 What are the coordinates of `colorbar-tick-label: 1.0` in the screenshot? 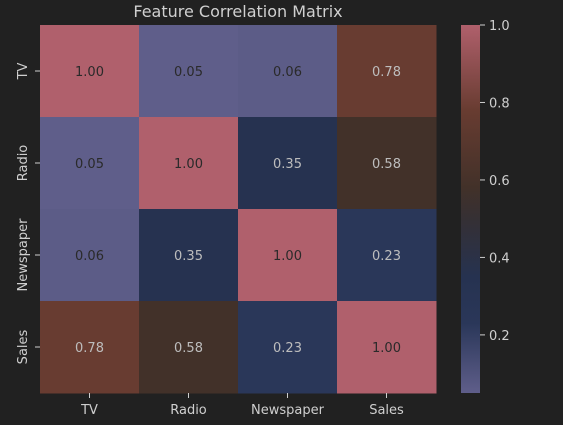 It's located at (499, 26).